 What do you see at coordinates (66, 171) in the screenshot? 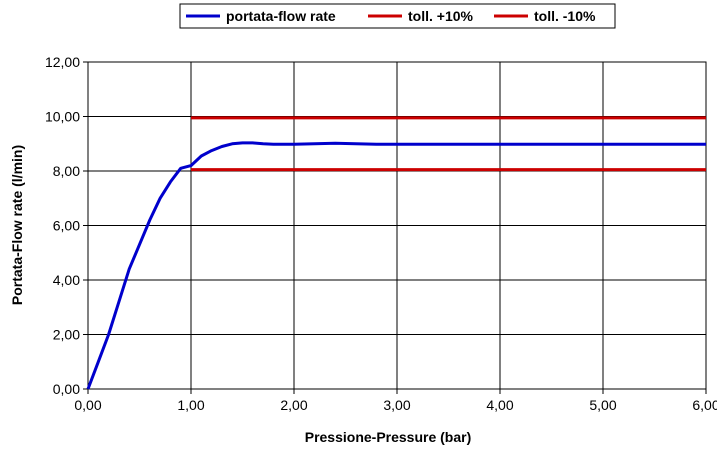
I see `y-tick-label: 8,00` at bounding box center [66, 171].